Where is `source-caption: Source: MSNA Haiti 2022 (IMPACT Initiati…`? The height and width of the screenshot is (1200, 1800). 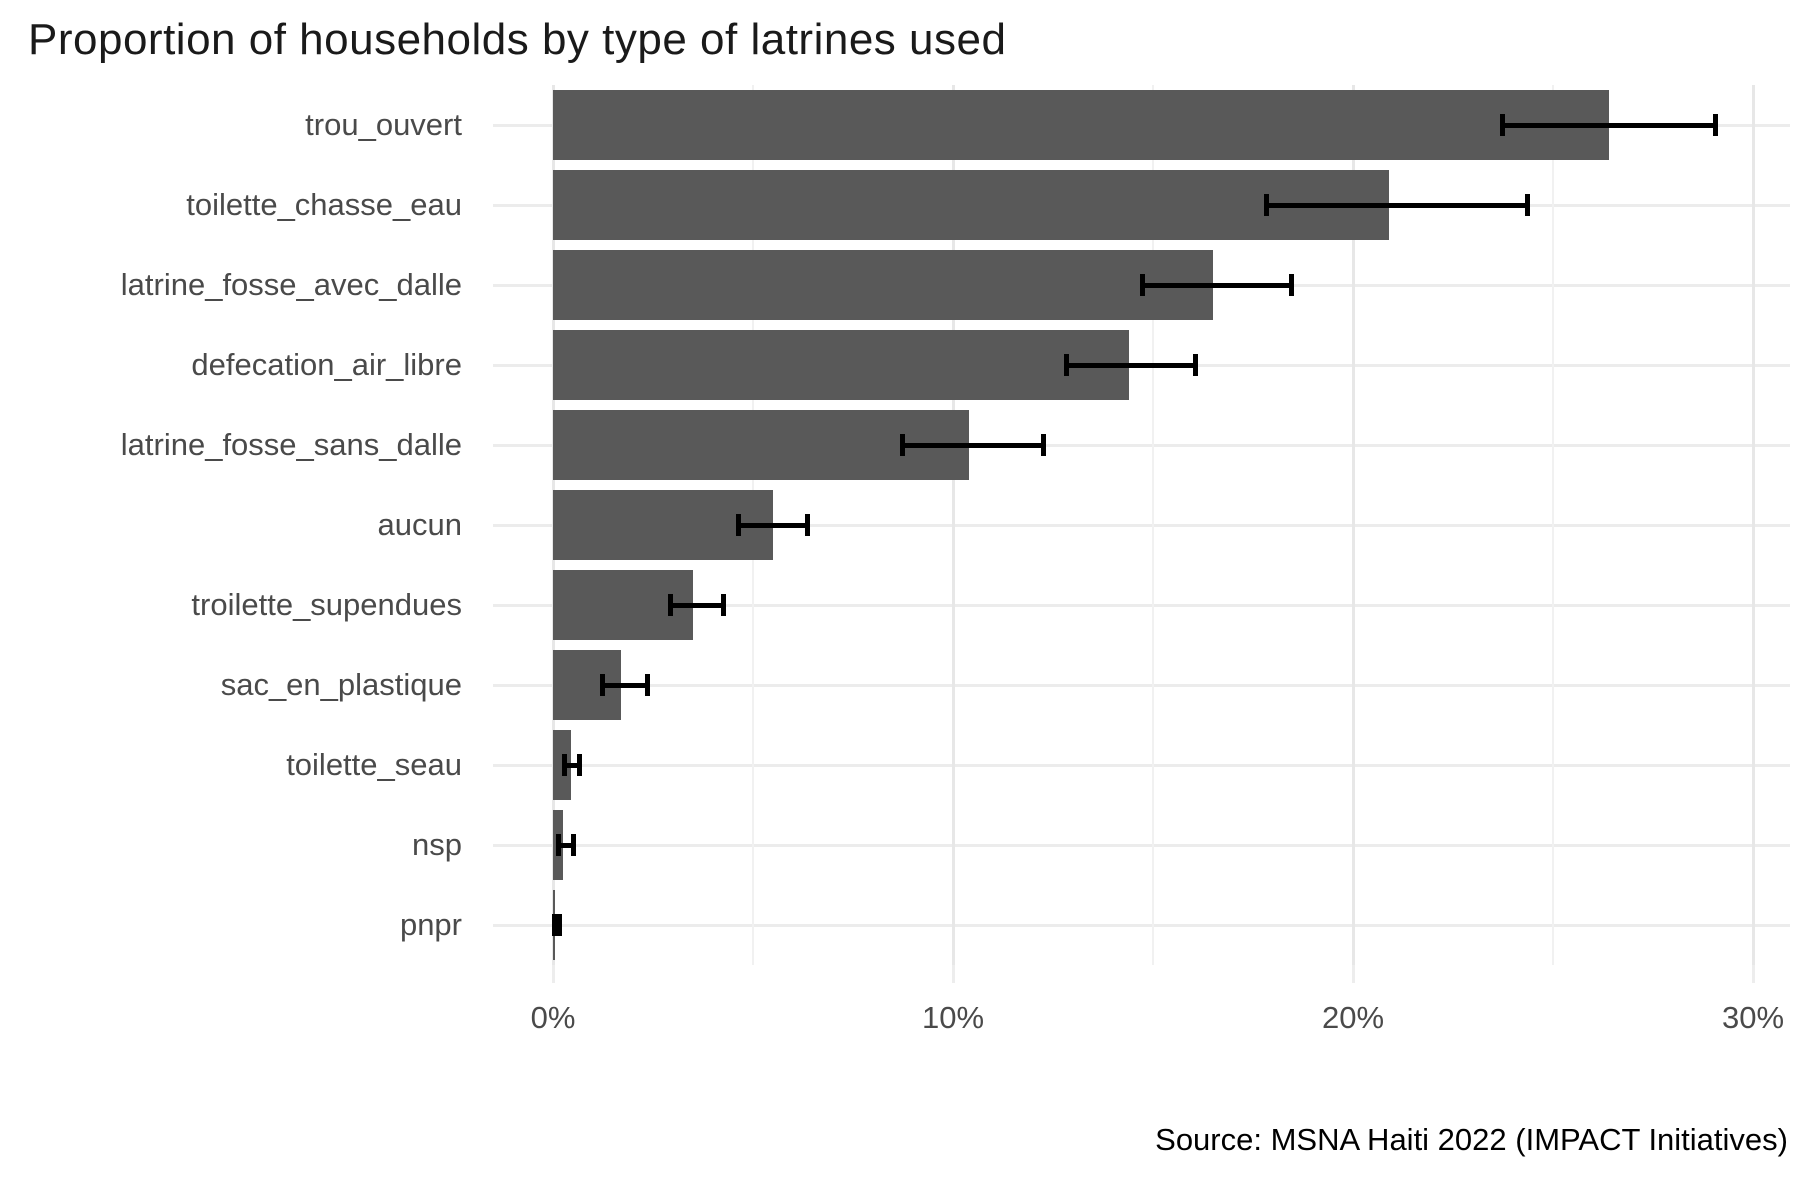
source-caption: Source: MSNA Haiti 2022 (IMPACT Initiati… is located at coordinates (1471, 1139).